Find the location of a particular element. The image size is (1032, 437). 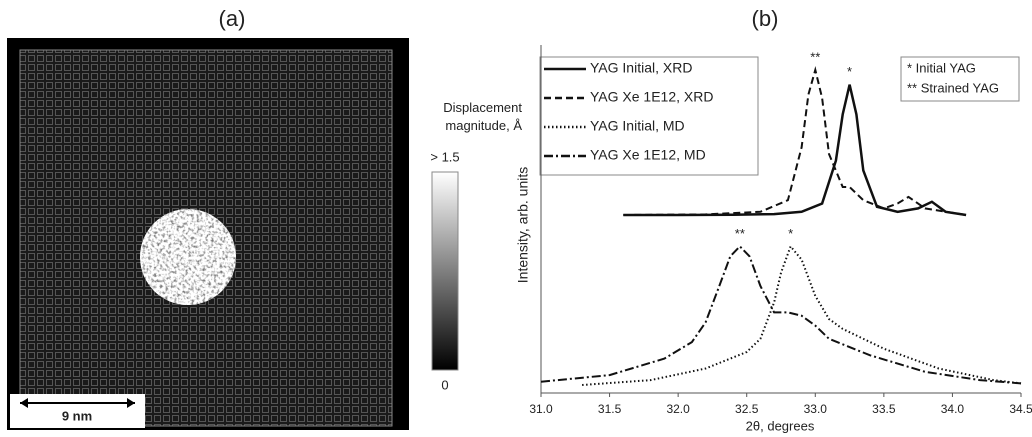

x-tick-label: 31.0 is located at coordinates (541, 409).